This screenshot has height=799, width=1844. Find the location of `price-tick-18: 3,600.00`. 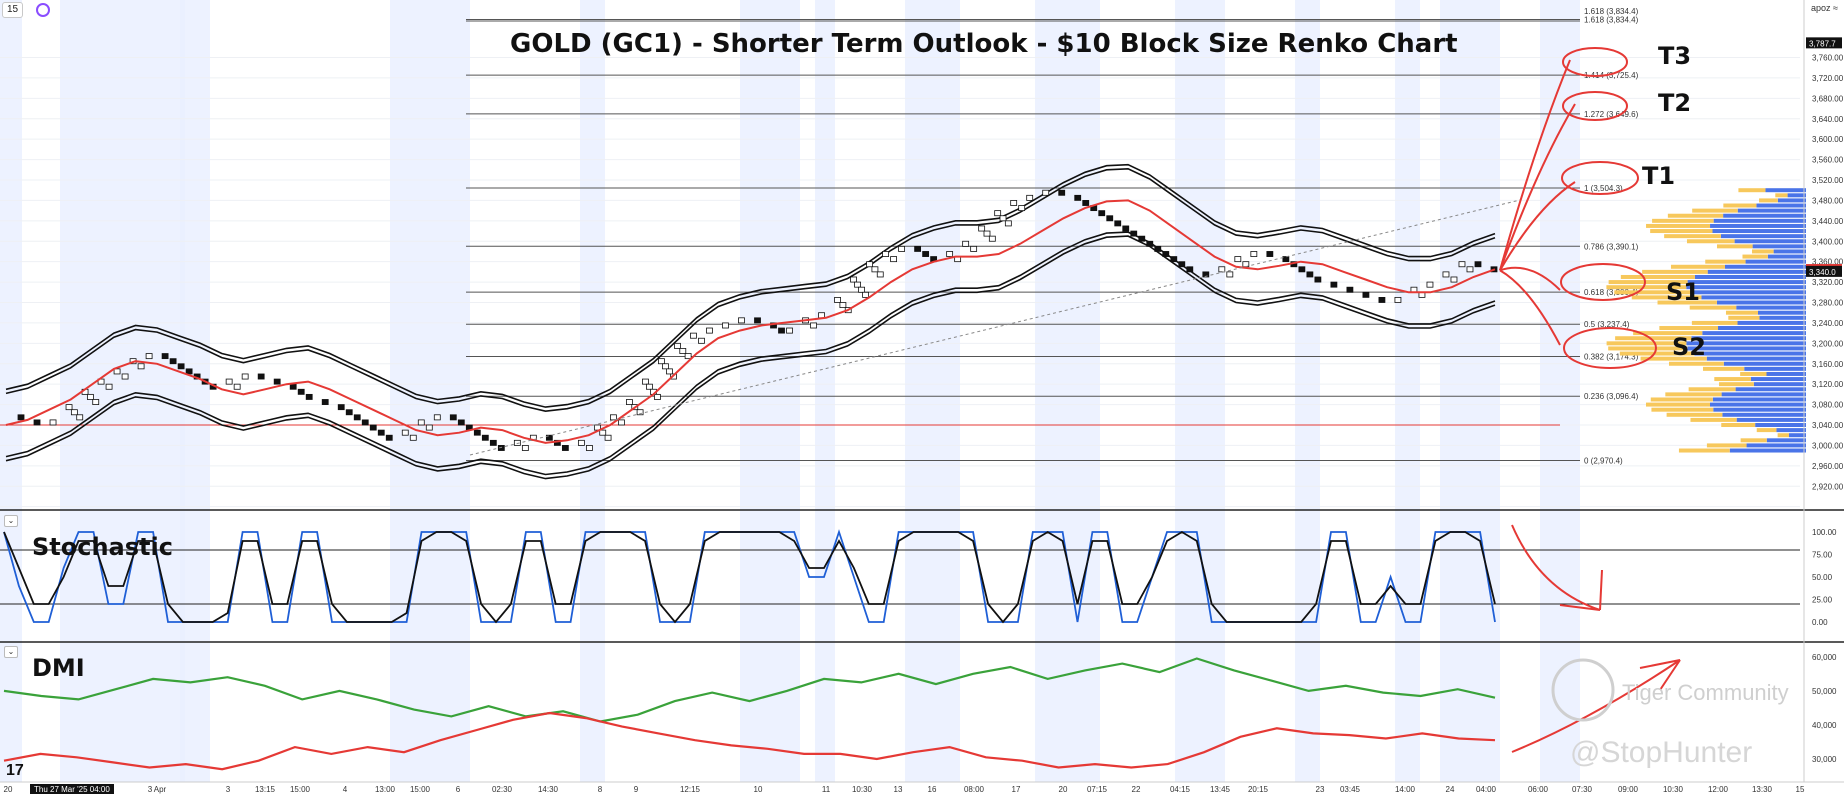

price-tick-18: 3,600.00 is located at coordinates (1828, 139).